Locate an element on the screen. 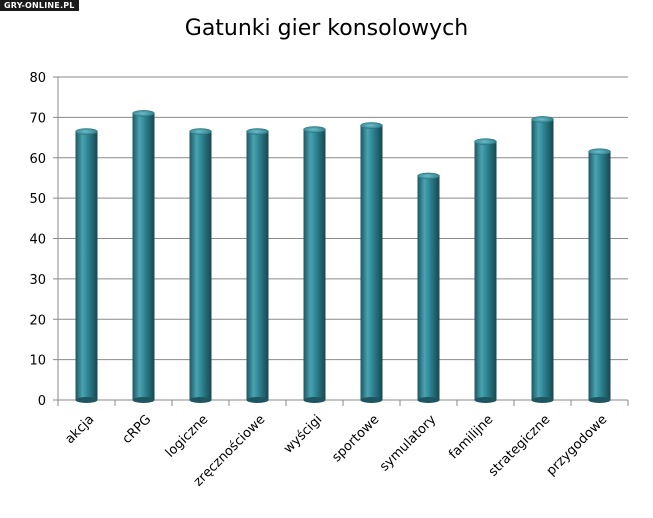 This screenshot has width=653, height=518. y-tick-label: 80 is located at coordinates (37, 78).